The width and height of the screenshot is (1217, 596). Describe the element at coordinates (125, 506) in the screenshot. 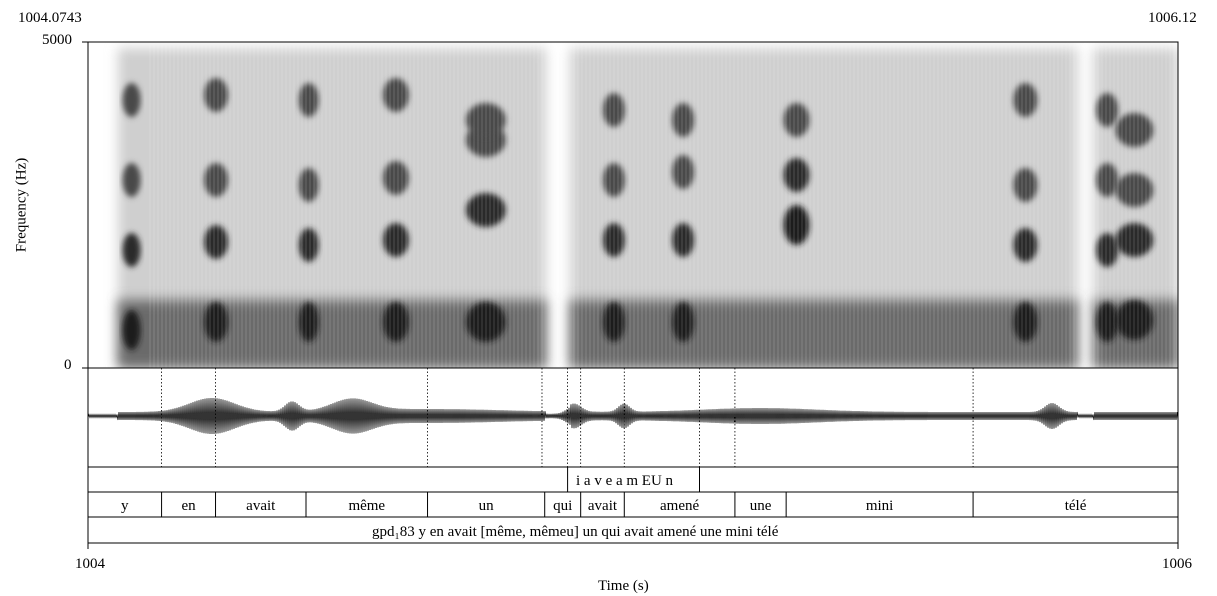

I see `word-label: y` at that location.